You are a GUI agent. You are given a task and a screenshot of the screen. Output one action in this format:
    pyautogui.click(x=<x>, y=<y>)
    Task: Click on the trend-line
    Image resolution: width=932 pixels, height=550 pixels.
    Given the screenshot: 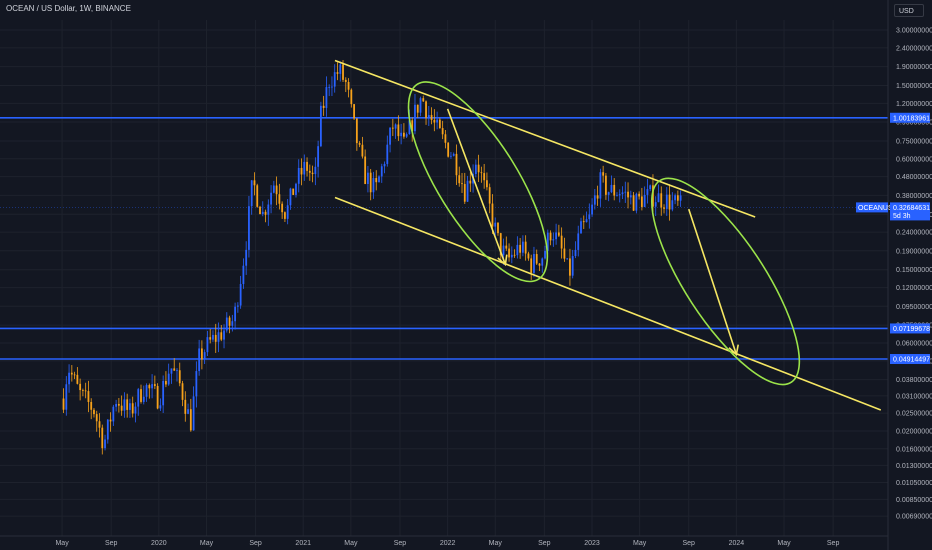 What is the action you would take?
    pyautogui.click(x=545, y=138)
    